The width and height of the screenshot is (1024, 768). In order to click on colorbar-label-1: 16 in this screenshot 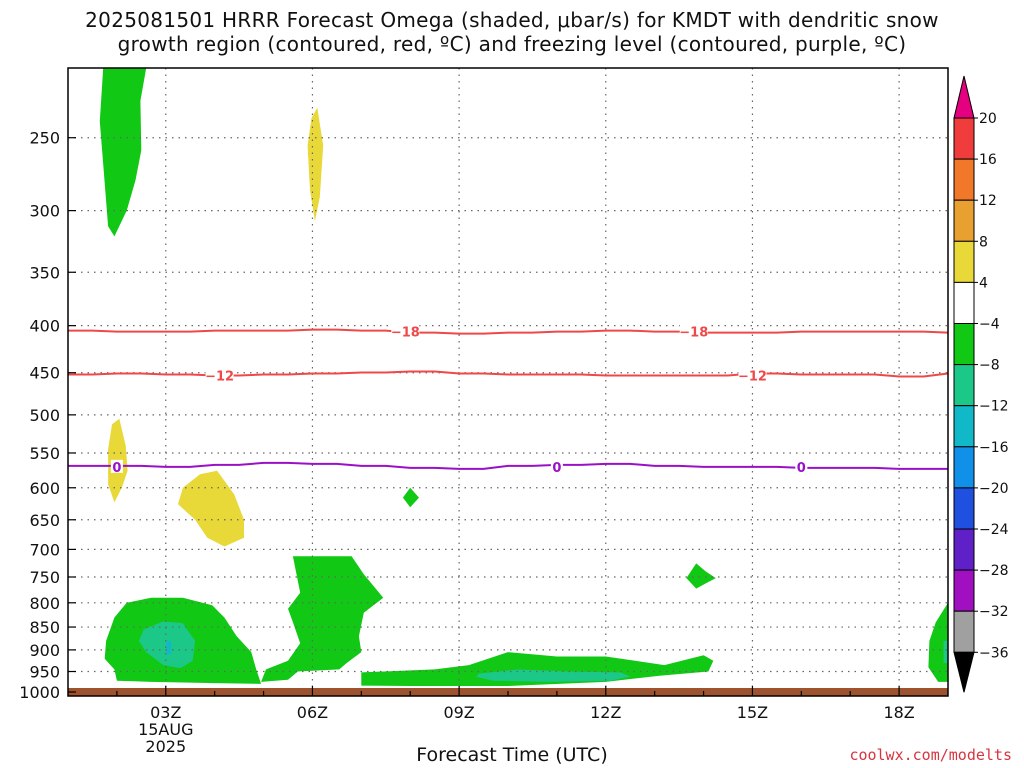, I will do `click(988, 160)`.